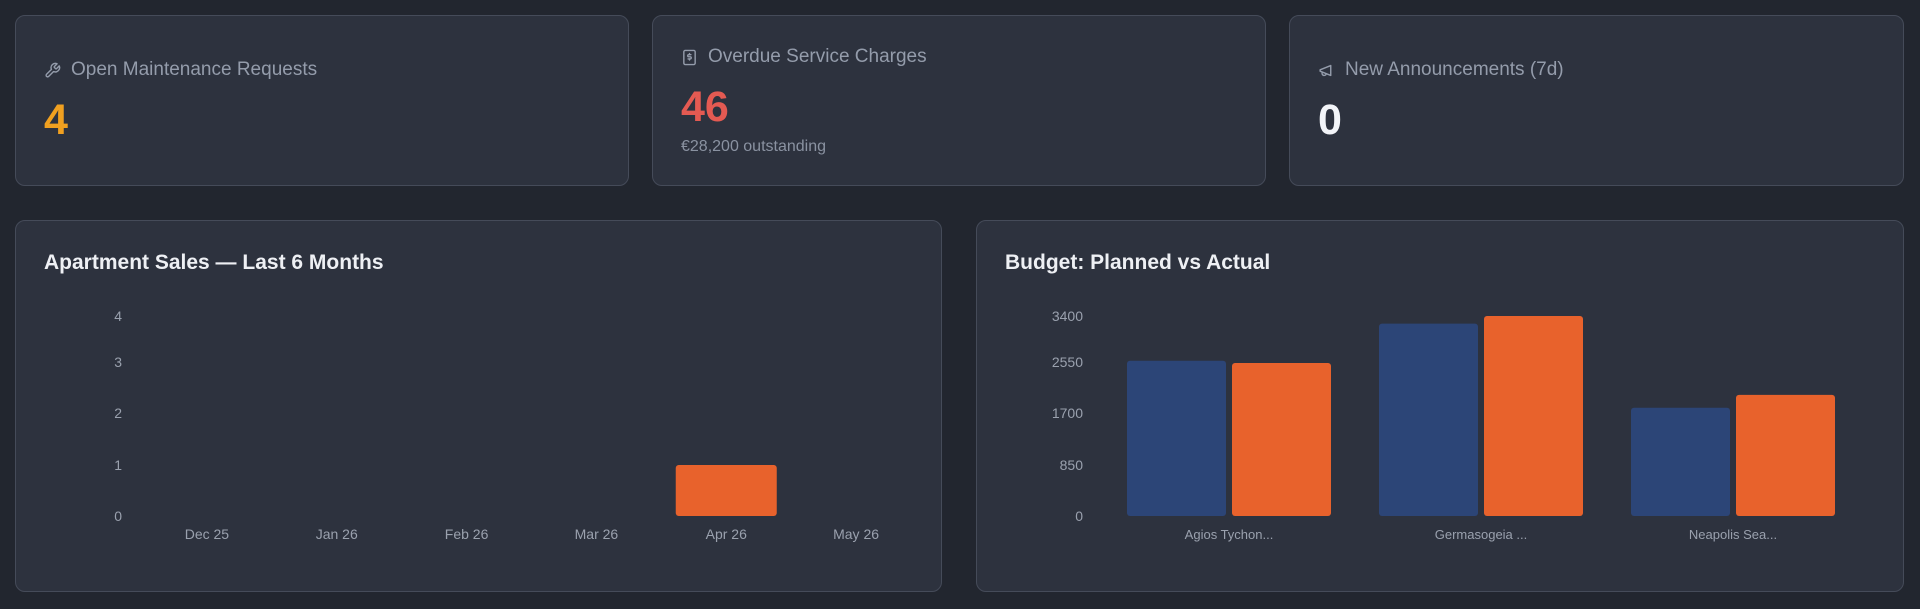 Image resolution: width=1920 pixels, height=609 pixels. What do you see at coordinates (467, 534) in the screenshot?
I see `x-tick-label: Feb 26` at bounding box center [467, 534].